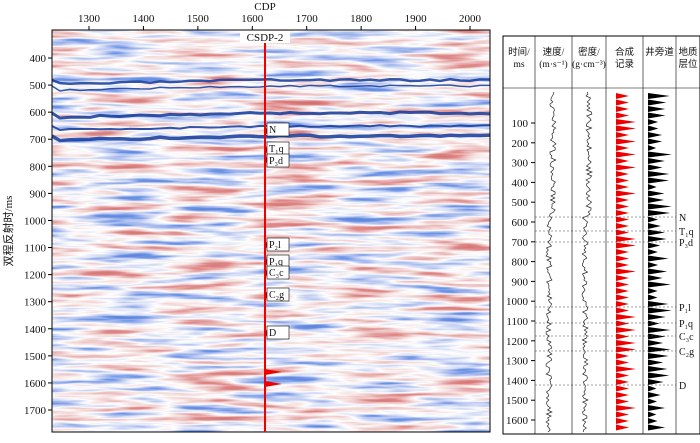 The height and width of the screenshot is (443, 700). What do you see at coordinates (553, 58) in the screenshot?
I see `column-header: 速度/(m·s⁻¹)` at bounding box center [553, 58].